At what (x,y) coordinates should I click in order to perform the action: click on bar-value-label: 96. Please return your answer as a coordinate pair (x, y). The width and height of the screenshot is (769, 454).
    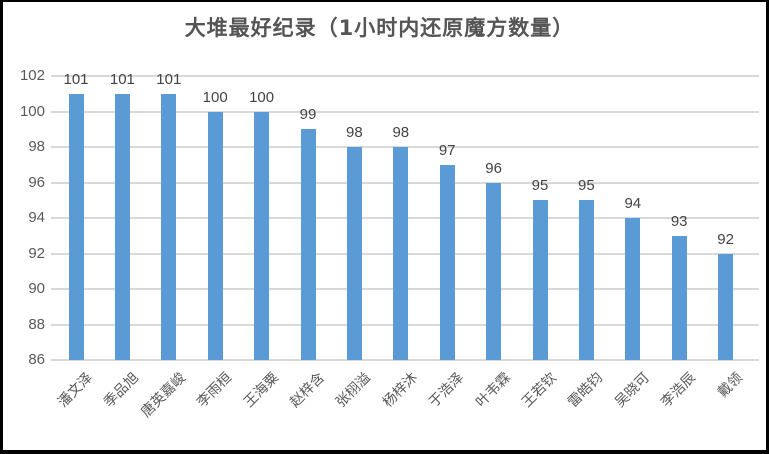
    Looking at the image, I should click on (493, 168).